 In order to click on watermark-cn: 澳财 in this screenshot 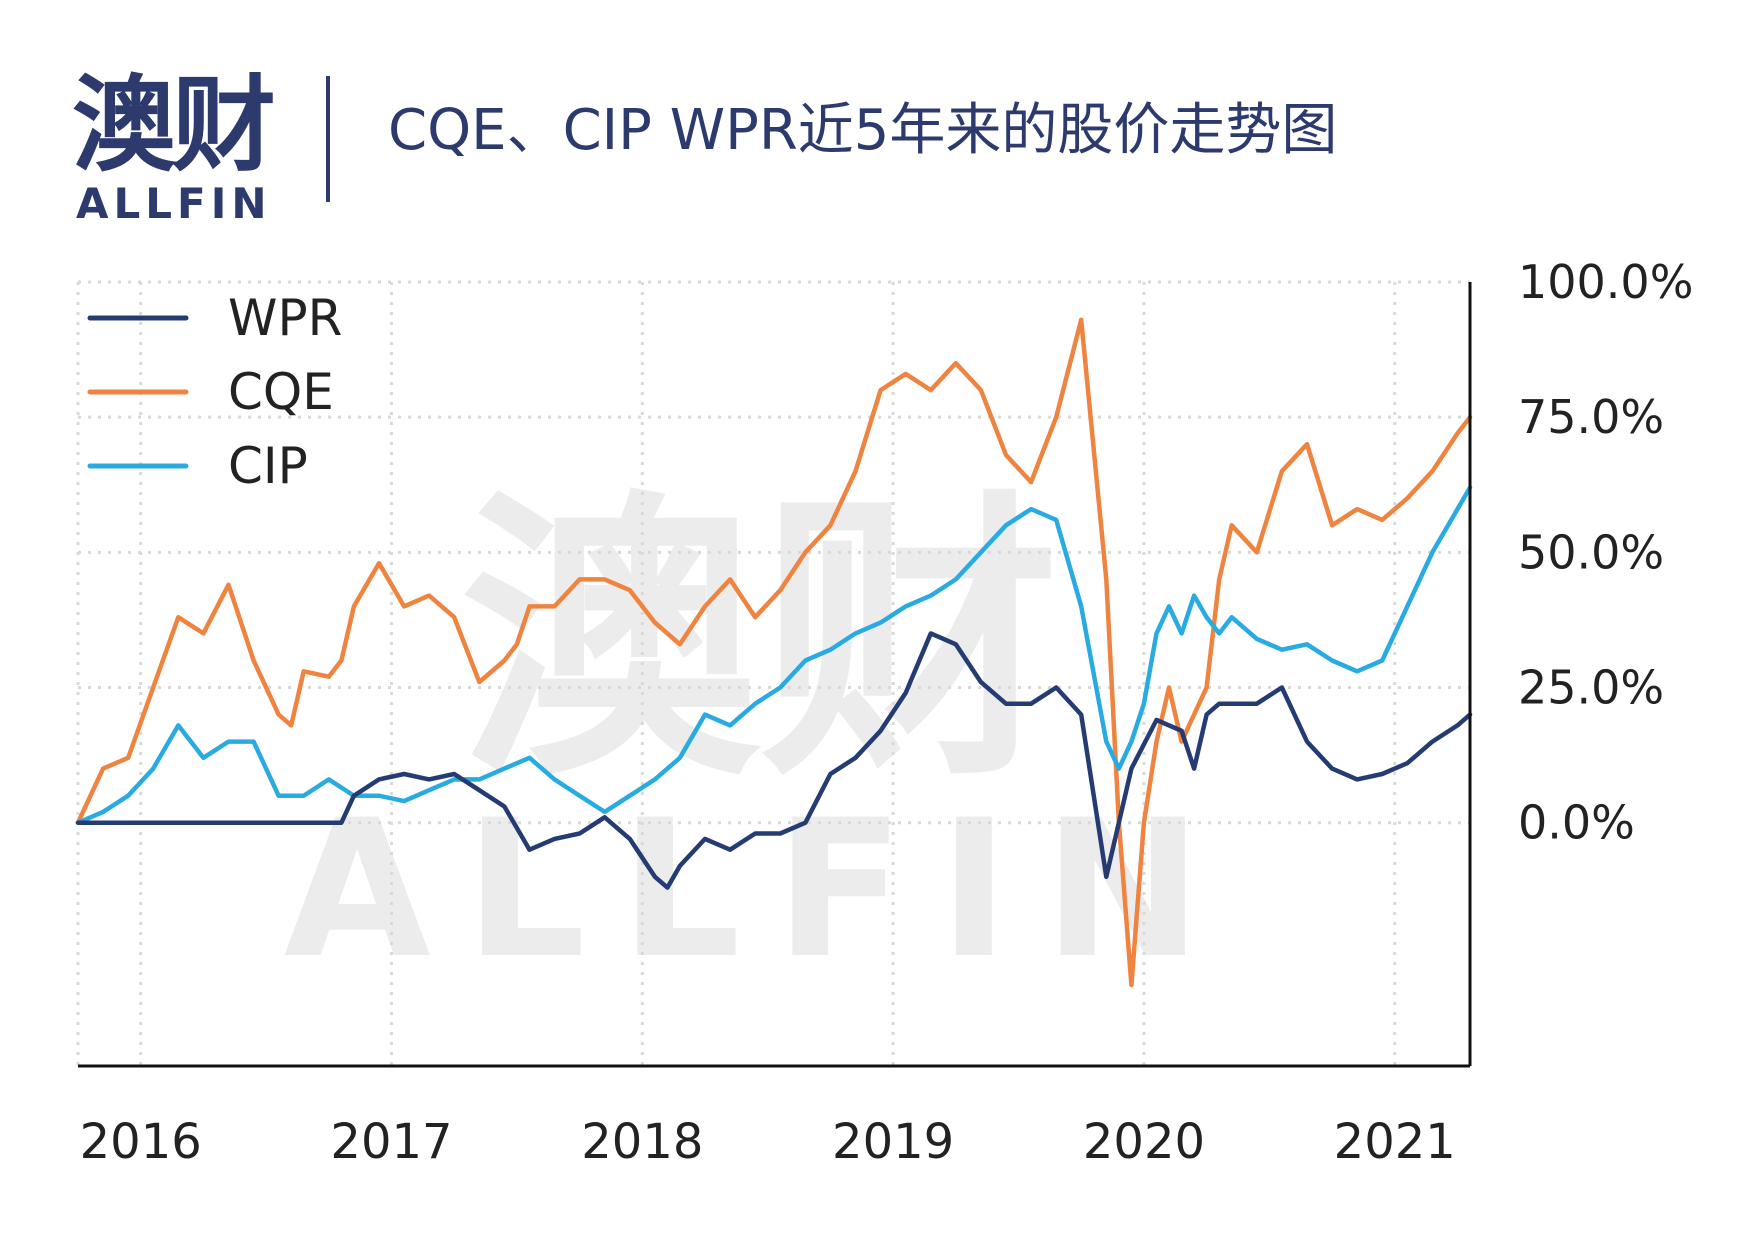, I will do `click(760, 641)`.